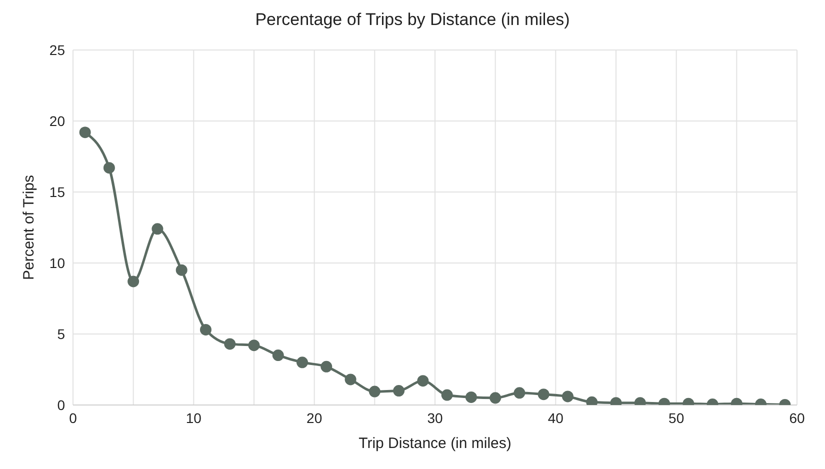  I want to click on y-axis-title: Percent of Trips, so click(29, 227).